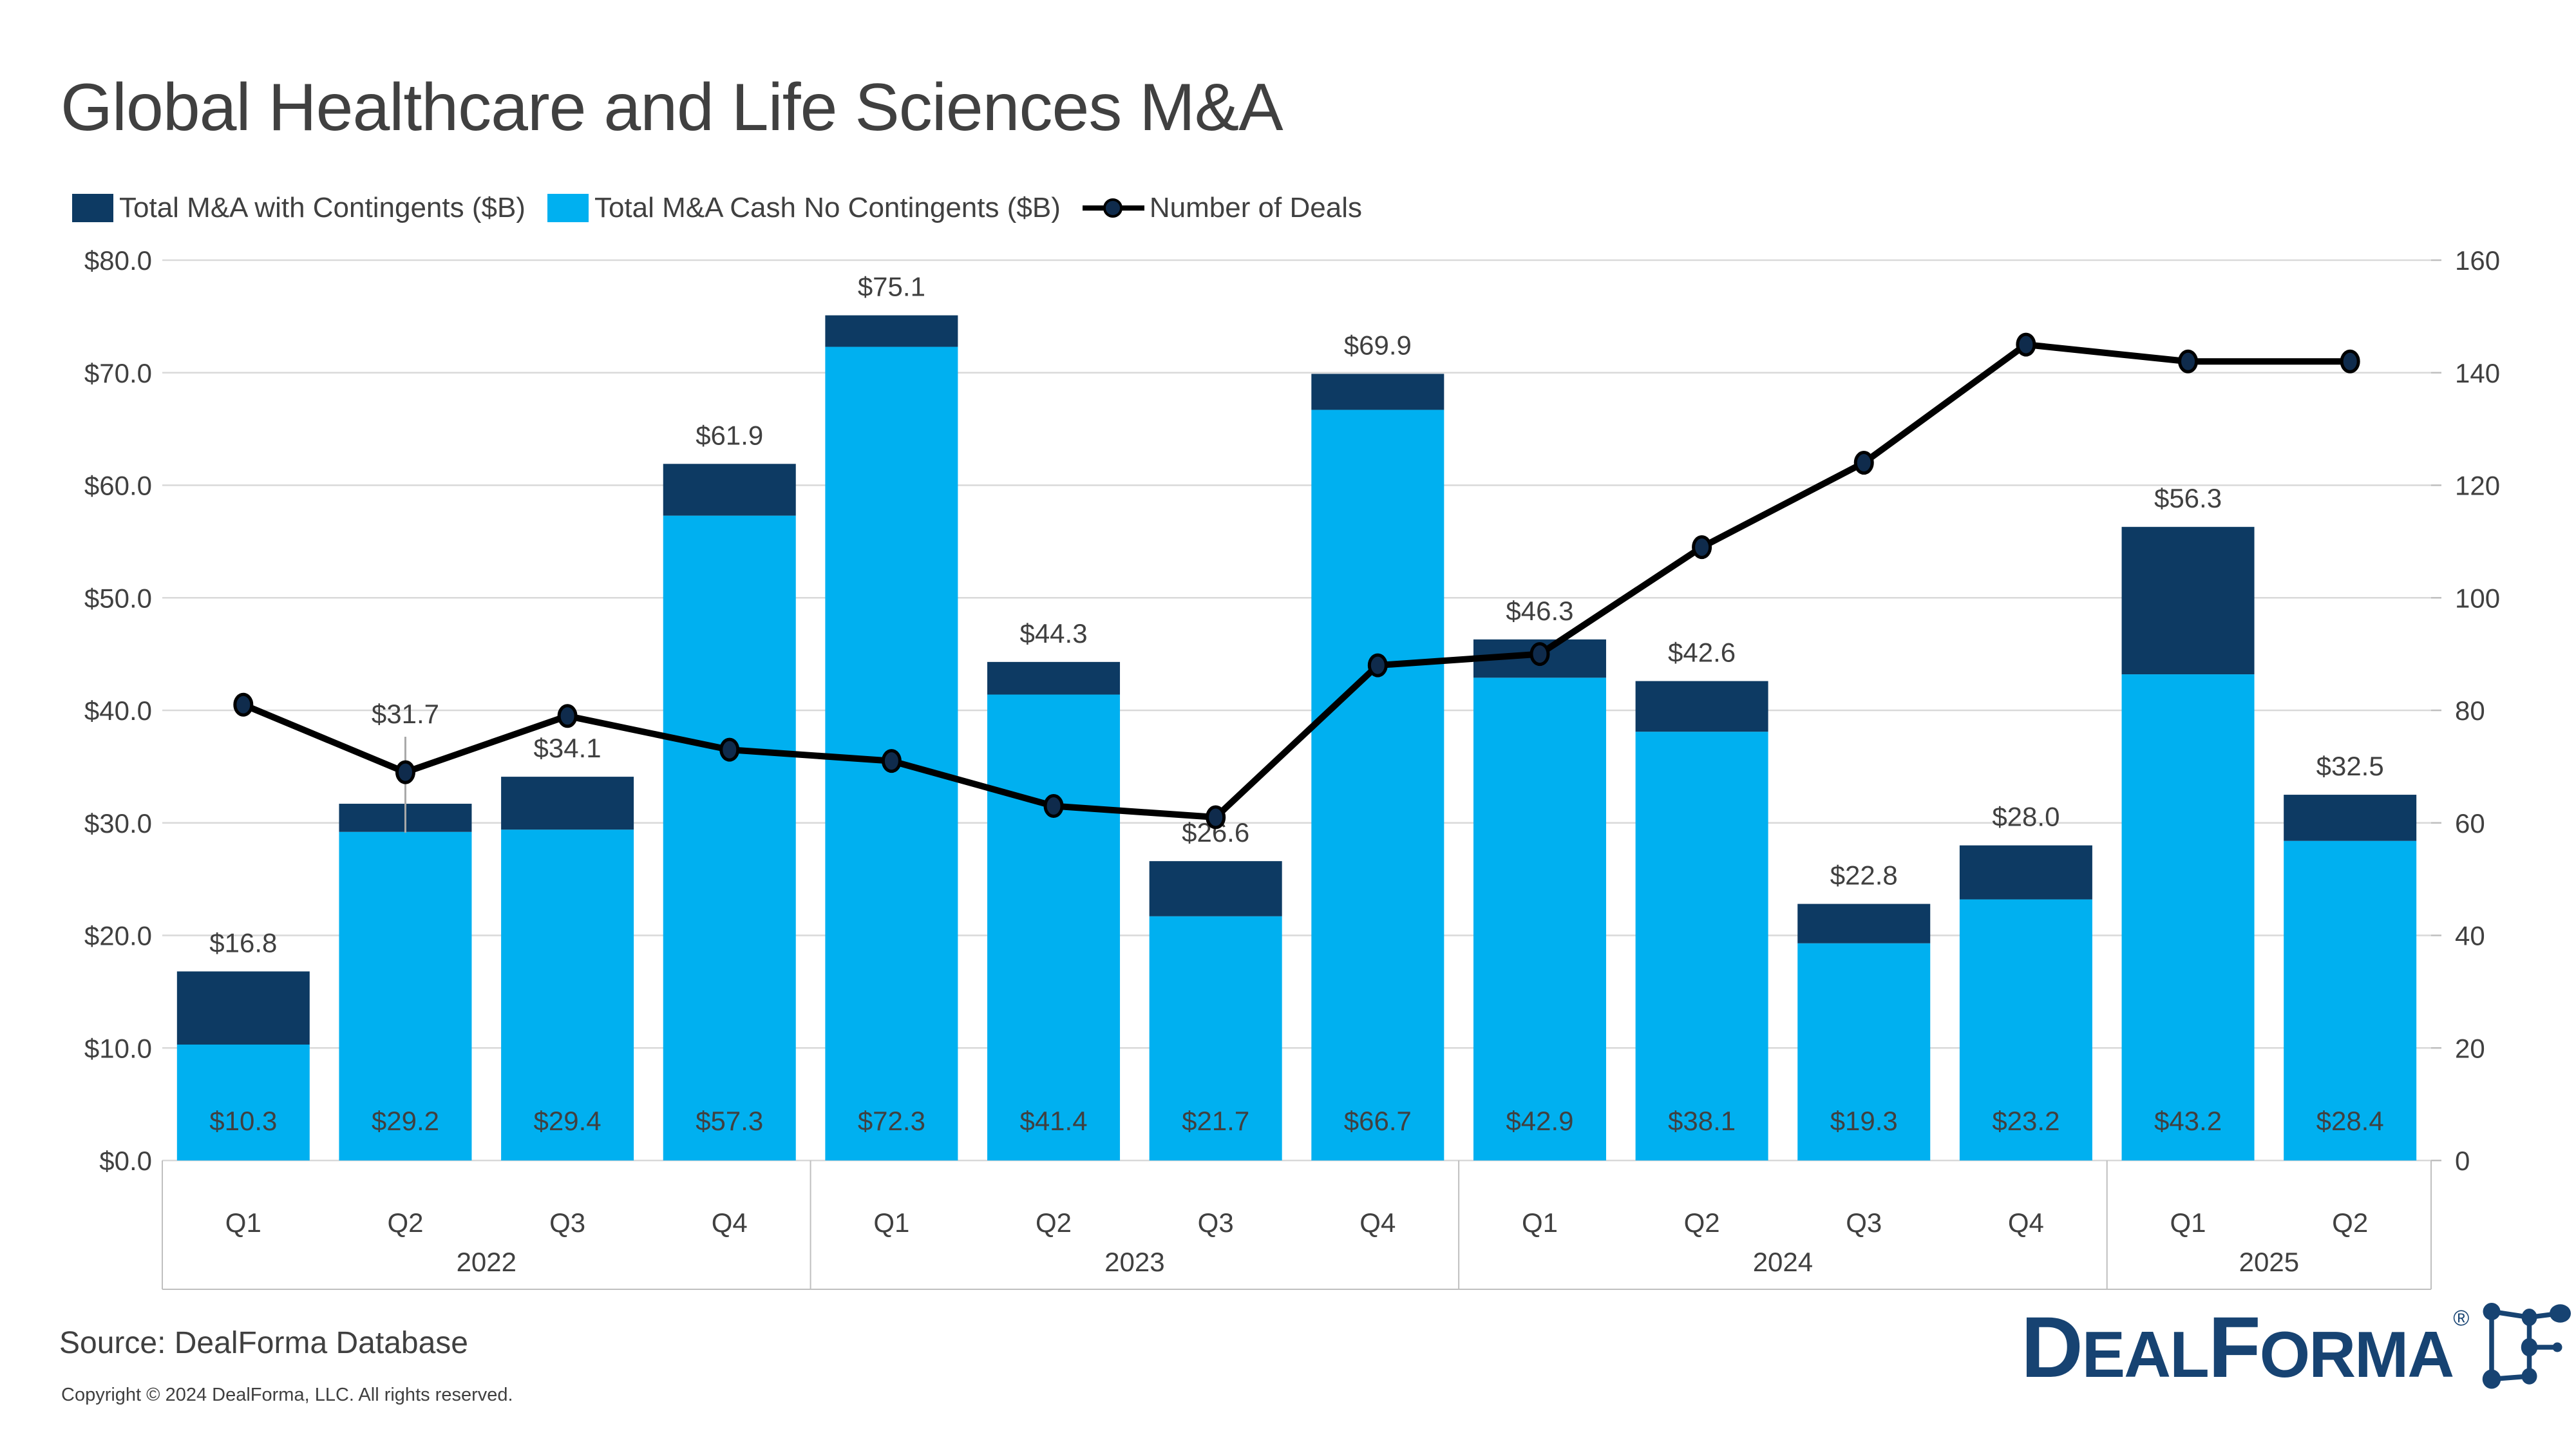 This screenshot has height=1449, width=2576. What do you see at coordinates (2026, 817) in the screenshot?
I see `bar-total-label: $28.0` at bounding box center [2026, 817].